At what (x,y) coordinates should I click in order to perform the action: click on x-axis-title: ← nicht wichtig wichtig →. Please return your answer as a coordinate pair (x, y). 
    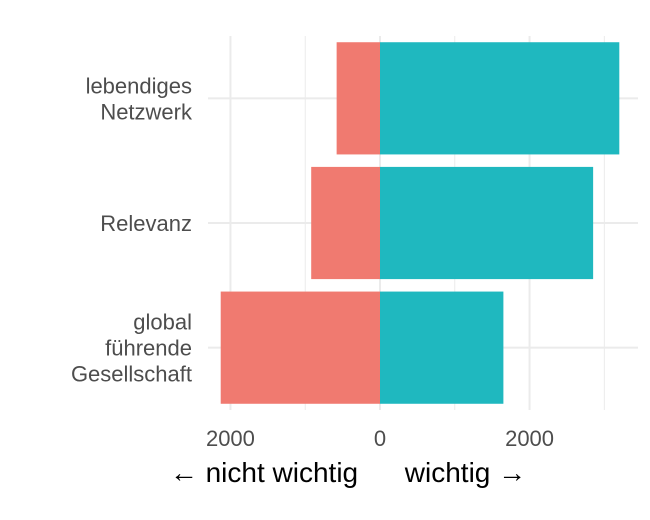
    Looking at the image, I should click on (348, 472).